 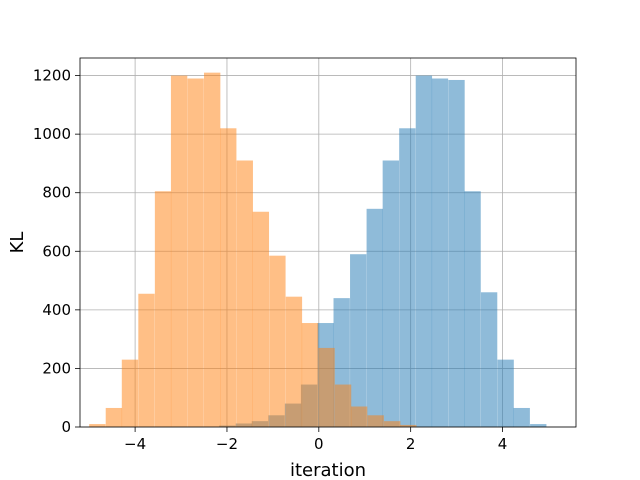 What do you see at coordinates (56, 193) in the screenshot?
I see `y-tick-label: 800` at bounding box center [56, 193].